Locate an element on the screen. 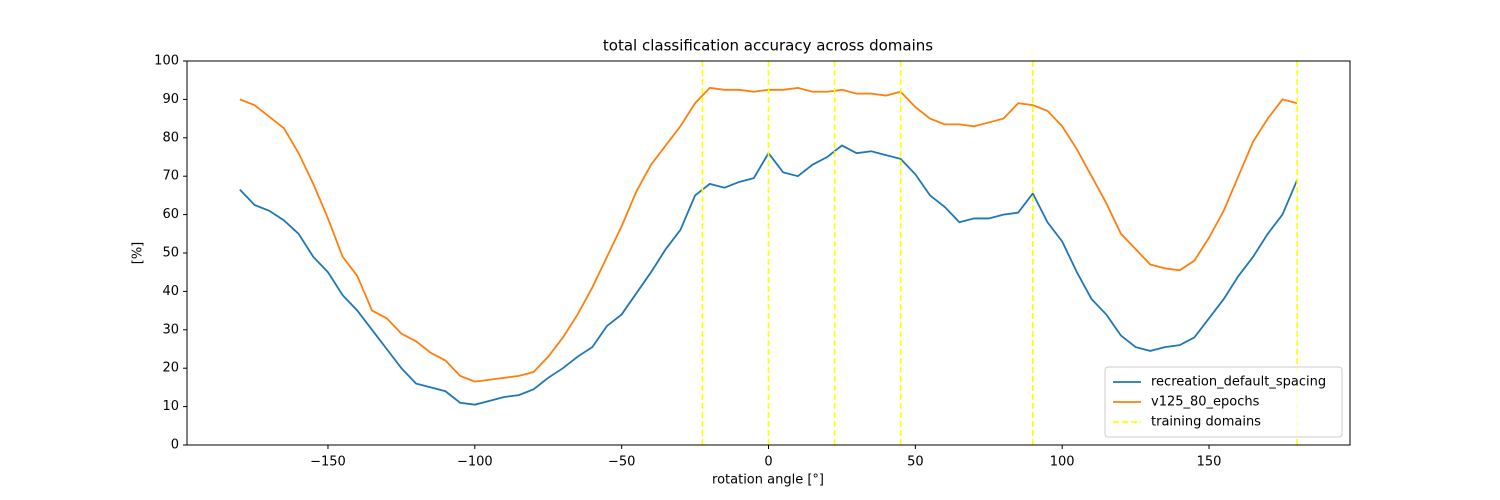 Image resolution: width=1500 pixels, height=500 pixels. y-tick-label: 50 is located at coordinates (170, 253).